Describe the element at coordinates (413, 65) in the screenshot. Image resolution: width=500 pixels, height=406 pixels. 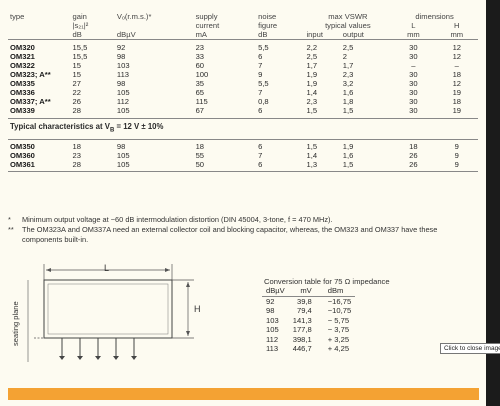
I see `spec-cell-l: –` at that location.